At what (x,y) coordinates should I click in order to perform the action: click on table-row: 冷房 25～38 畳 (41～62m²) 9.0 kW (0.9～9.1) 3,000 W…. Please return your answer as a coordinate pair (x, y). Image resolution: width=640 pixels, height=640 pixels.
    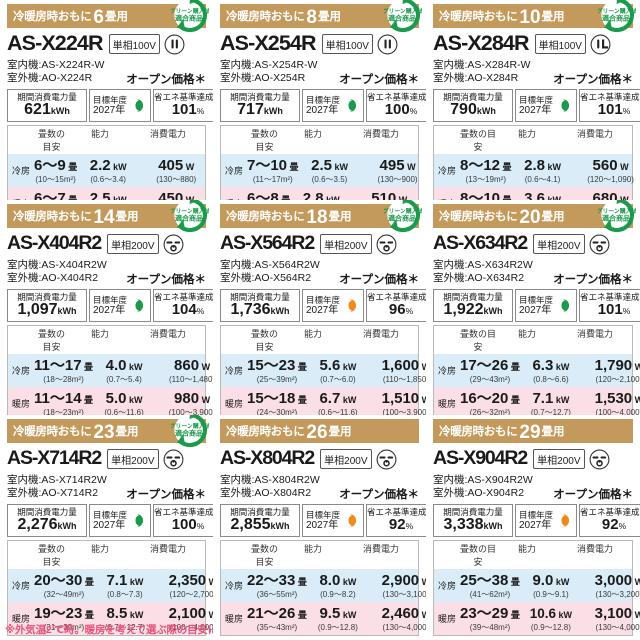
    Looking at the image, I should click on (537, 585).